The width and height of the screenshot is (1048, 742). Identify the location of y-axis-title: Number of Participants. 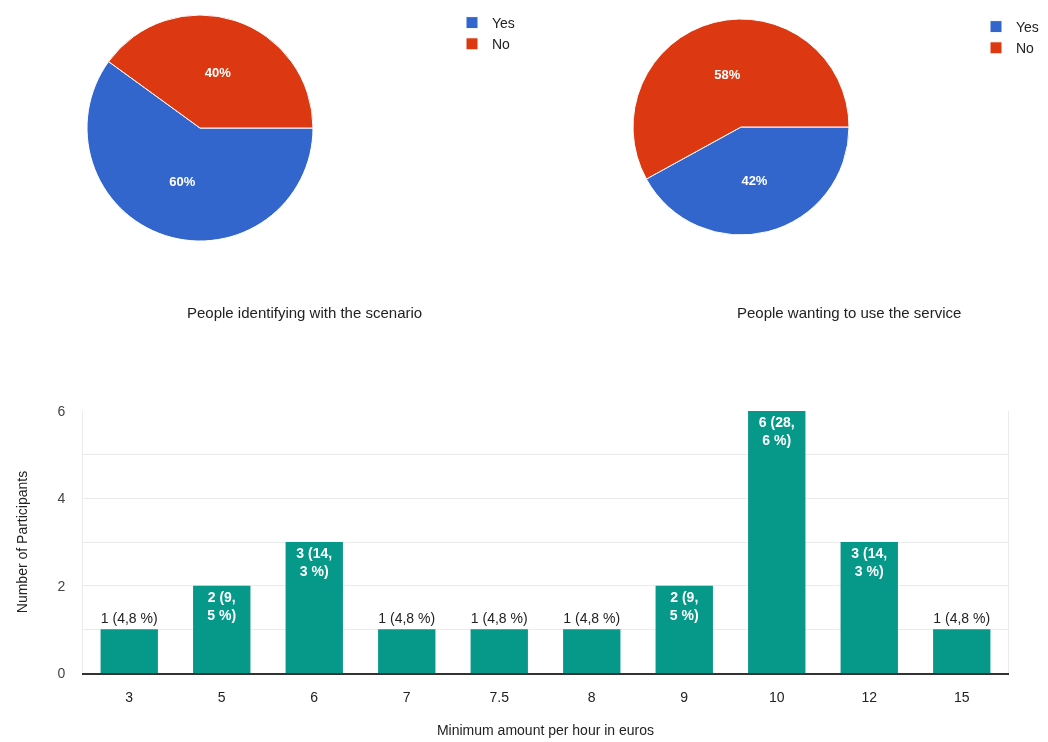
(22, 542).